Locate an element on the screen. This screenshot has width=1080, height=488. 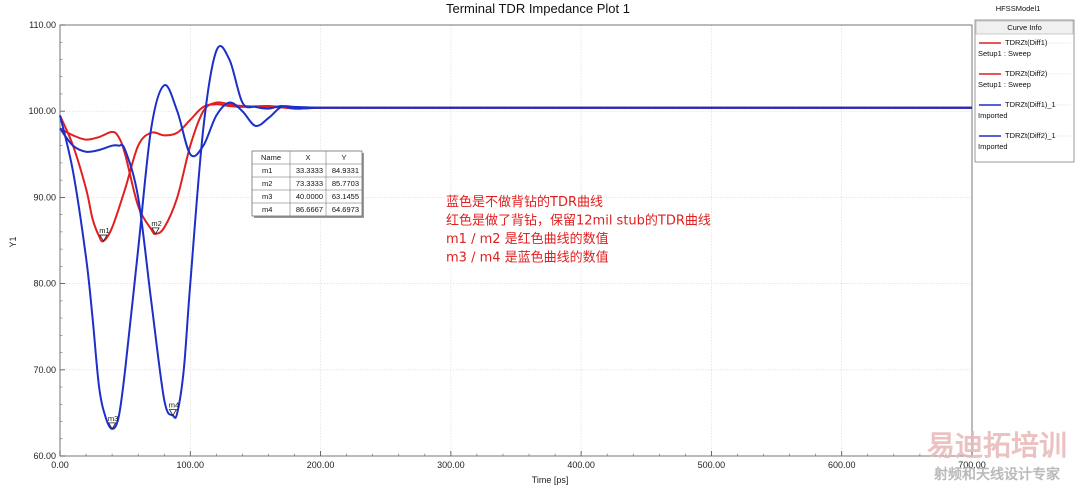
x-tick-label: 300.00 is located at coordinates (451, 465).